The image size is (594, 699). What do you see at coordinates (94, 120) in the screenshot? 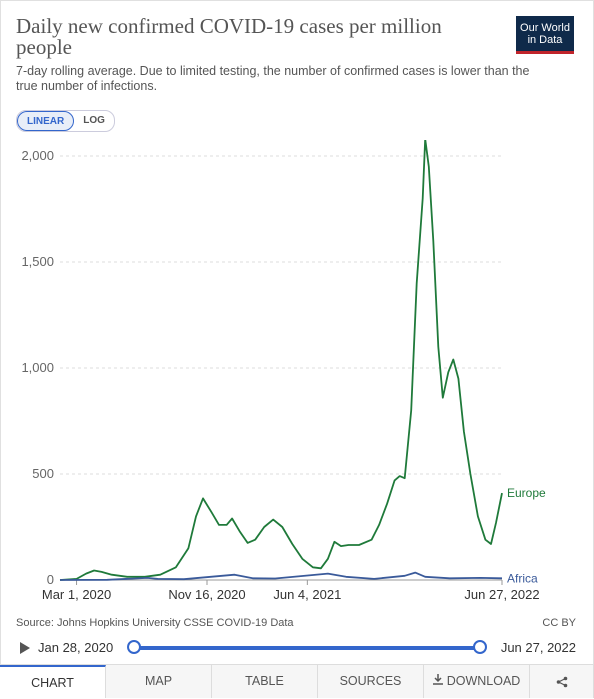
I see `log-scale-button: LOG` at bounding box center [94, 120].